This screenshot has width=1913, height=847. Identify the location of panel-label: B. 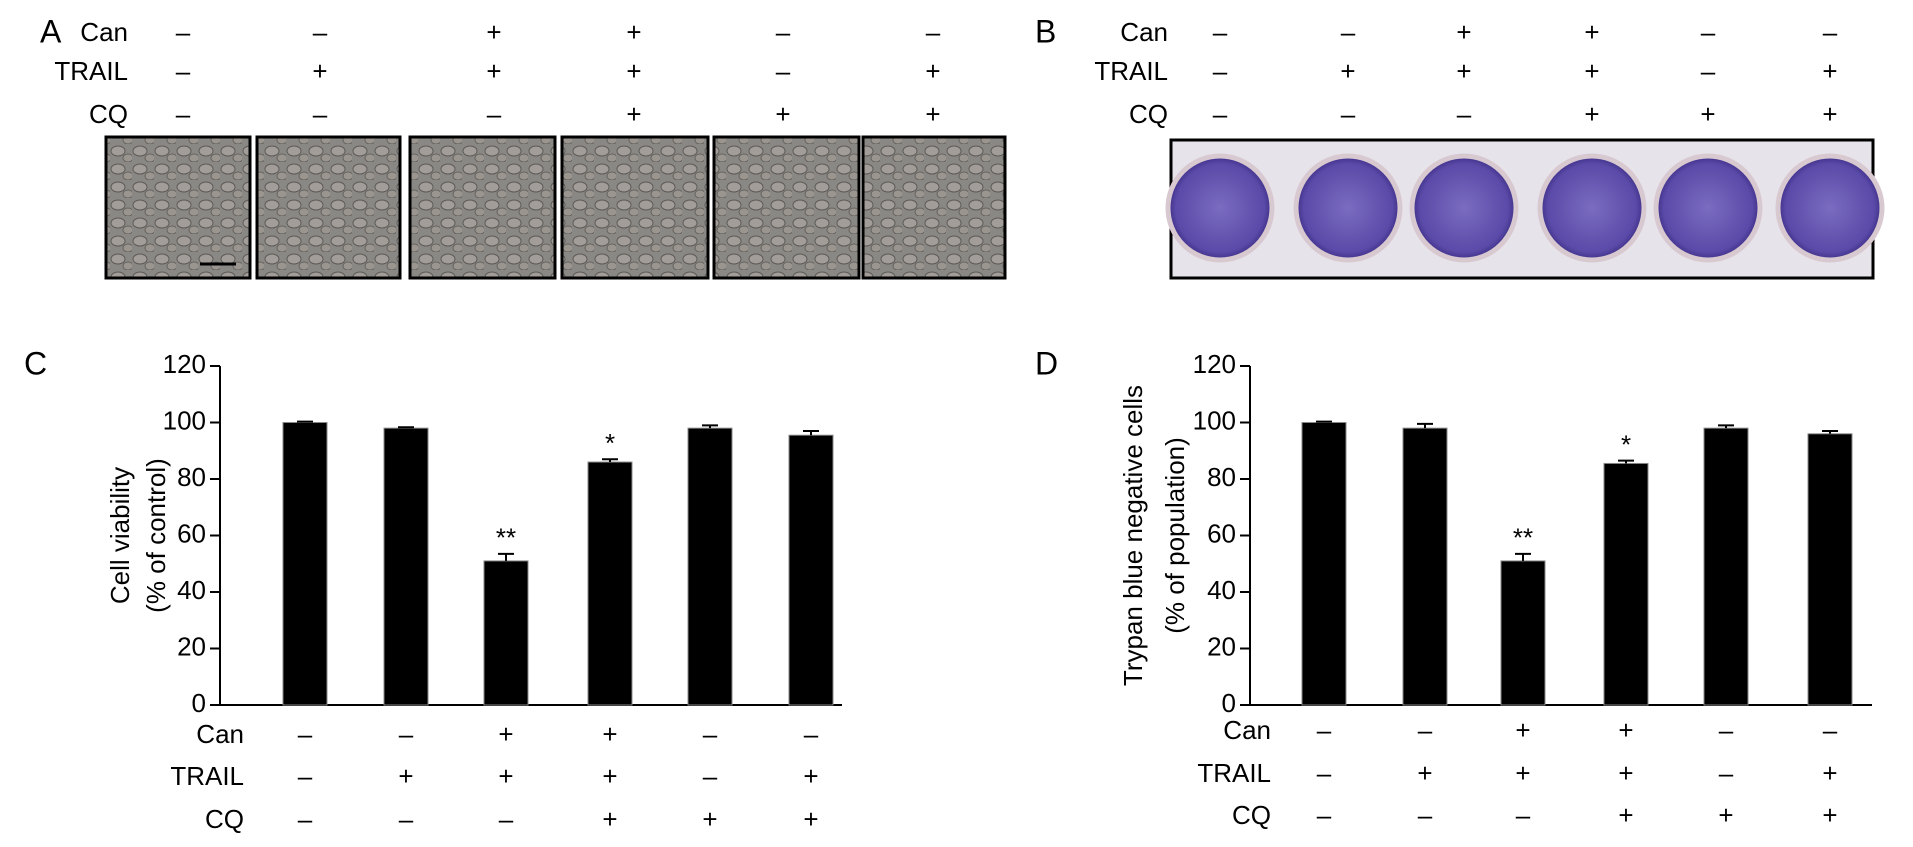
(1045, 31).